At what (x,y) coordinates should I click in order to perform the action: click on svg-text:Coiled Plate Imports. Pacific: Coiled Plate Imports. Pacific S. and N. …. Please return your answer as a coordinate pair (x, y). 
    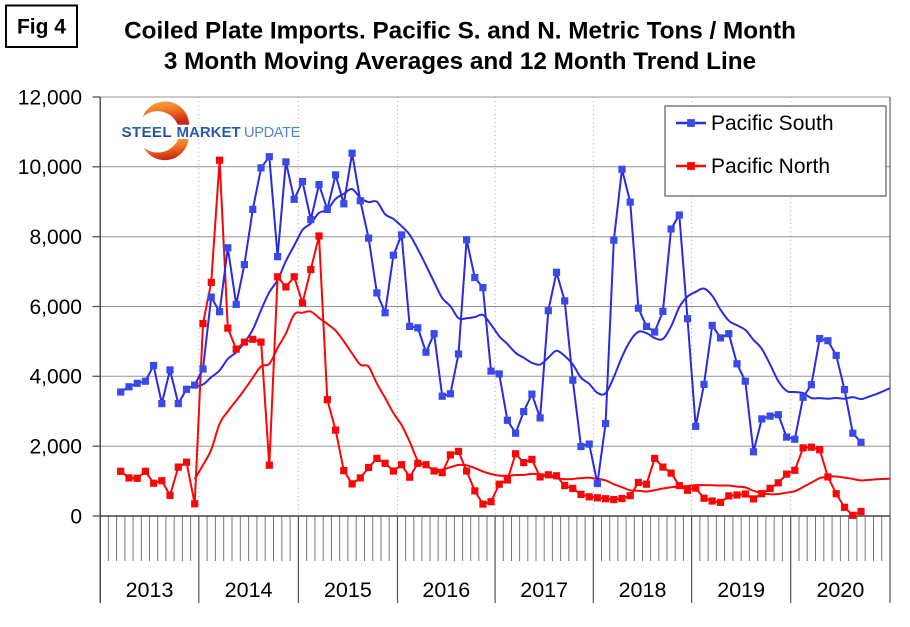
    Looking at the image, I should click on (460, 31).